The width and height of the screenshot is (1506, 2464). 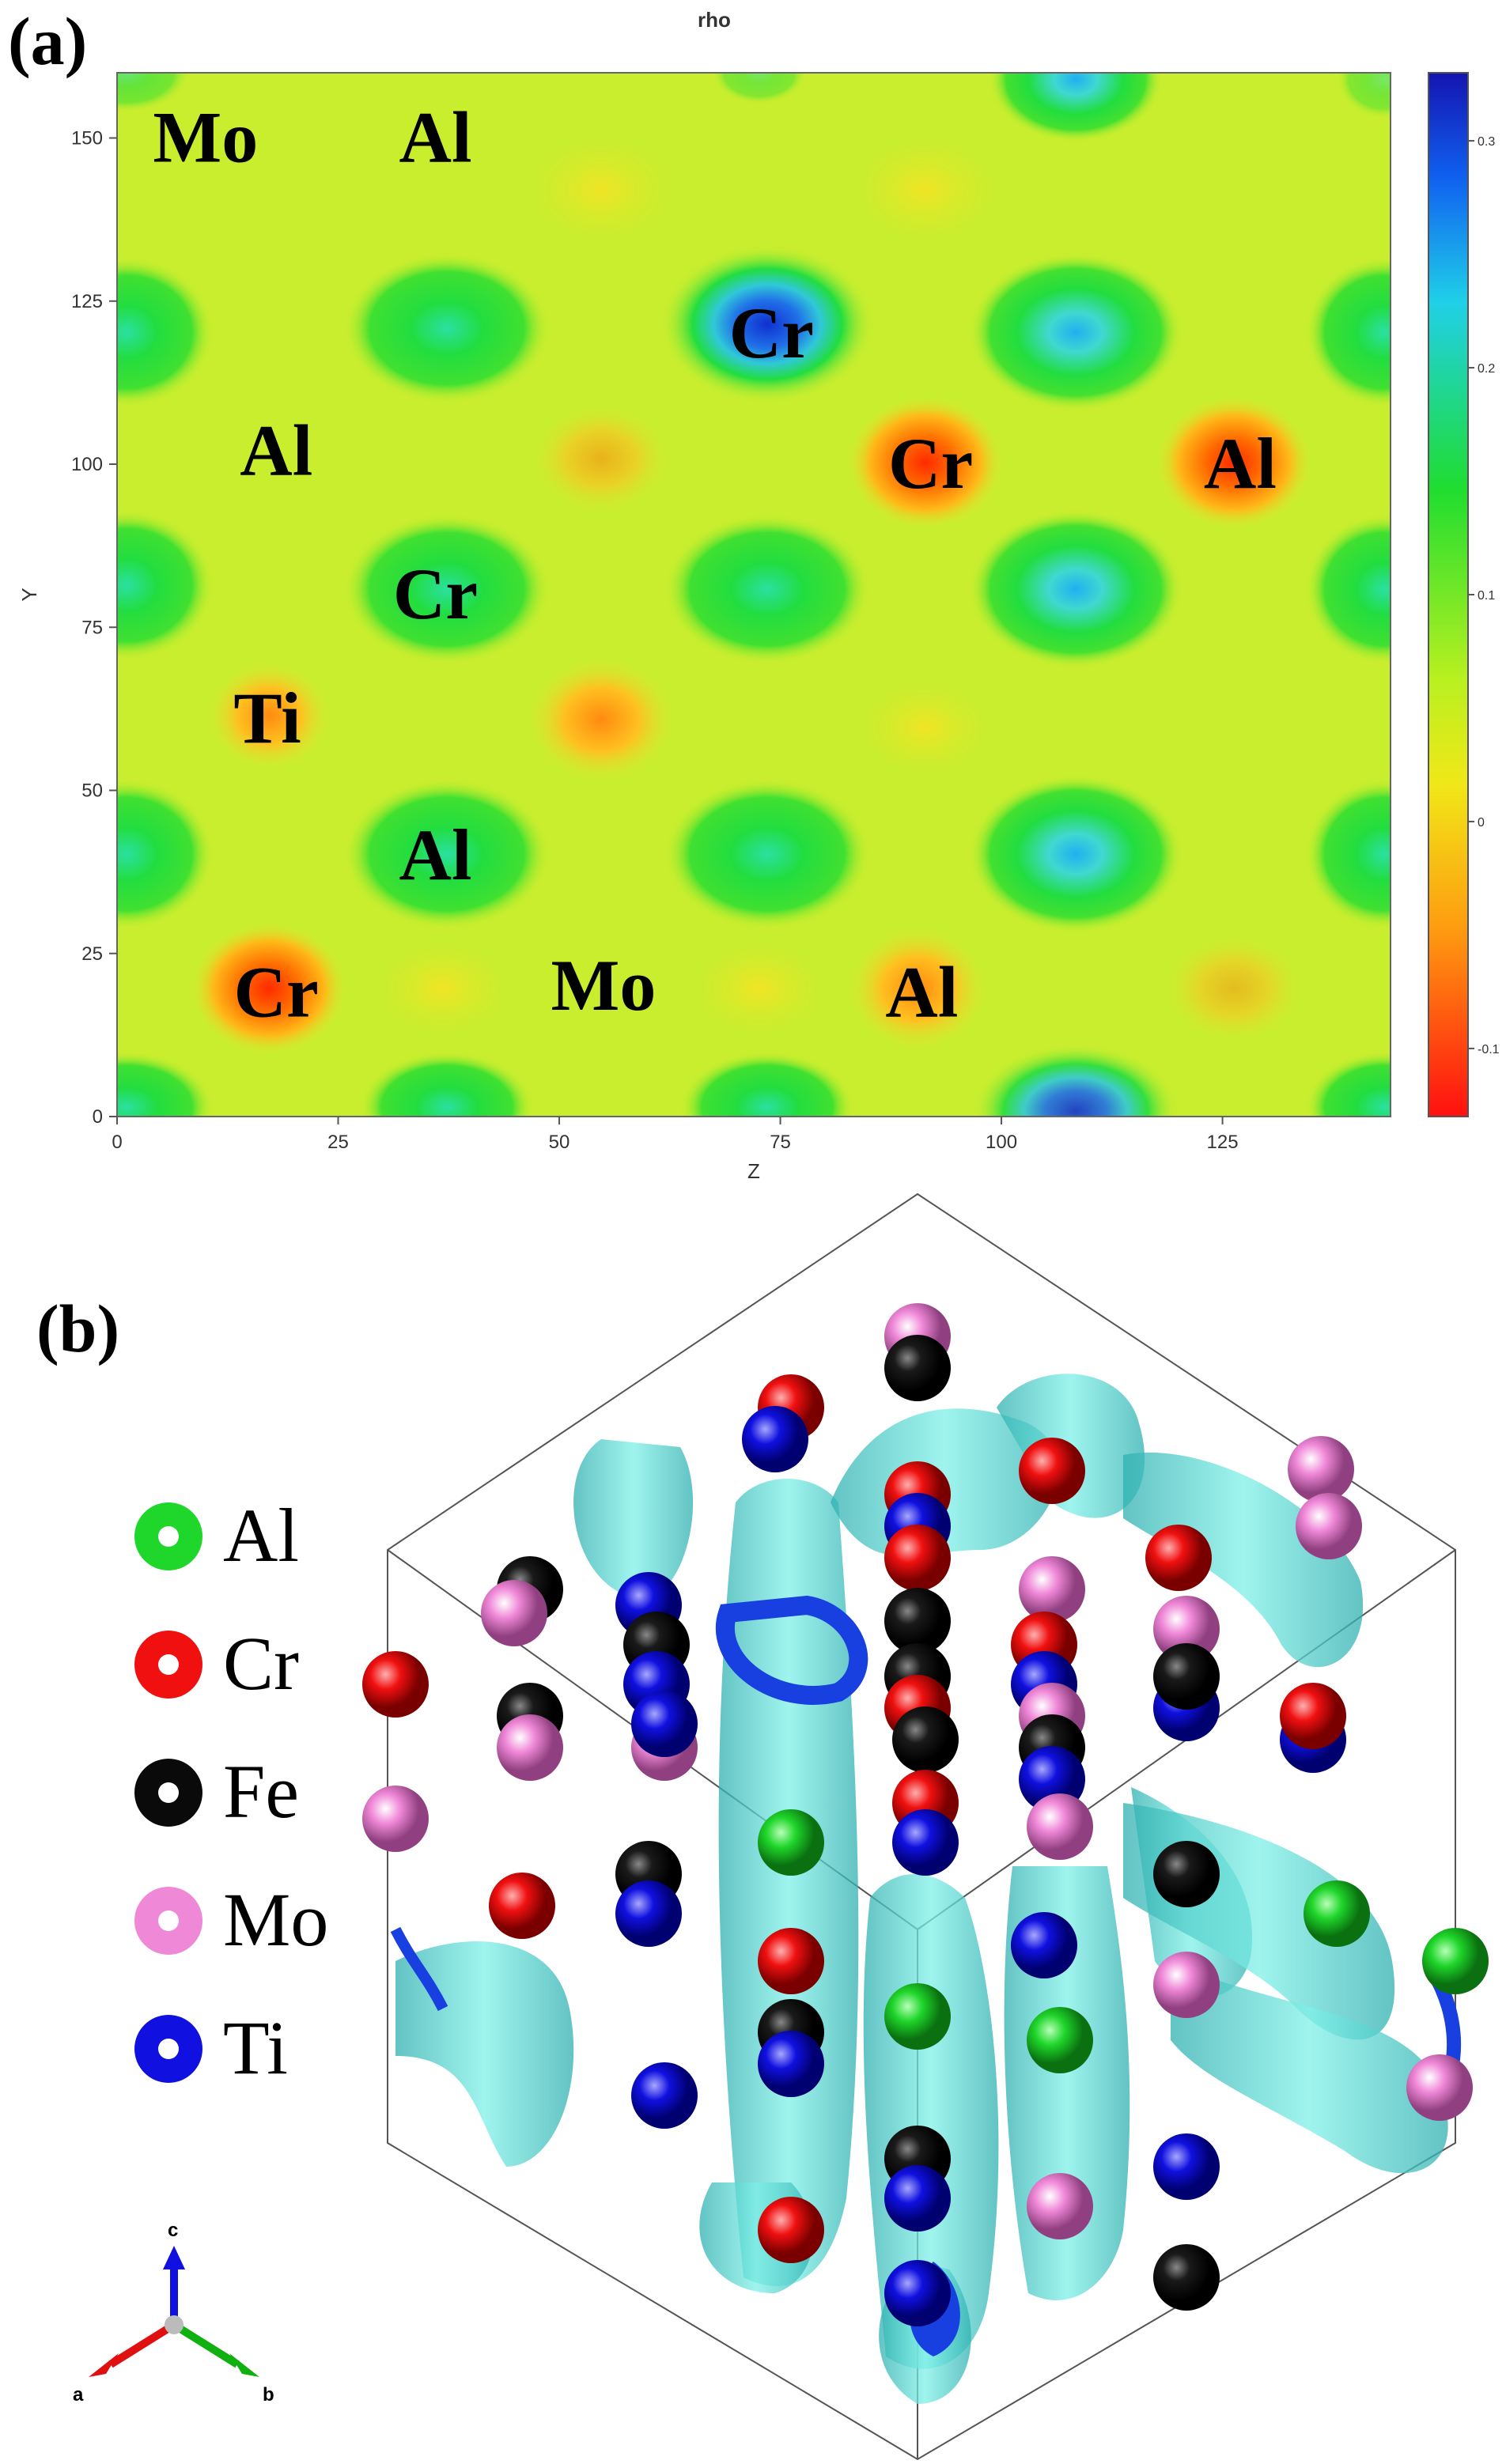 What do you see at coordinates (98, 1117) in the screenshot?
I see `y-tick-label: 0` at bounding box center [98, 1117].